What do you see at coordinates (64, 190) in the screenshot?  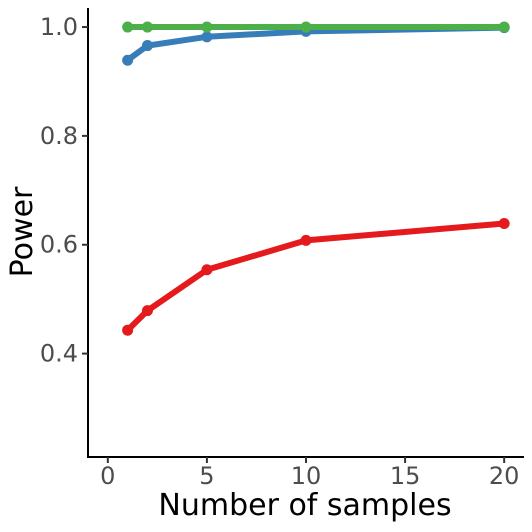 I see `y-axis-ticks: 0.4 0.6 0.8 1.0` at bounding box center [64, 190].